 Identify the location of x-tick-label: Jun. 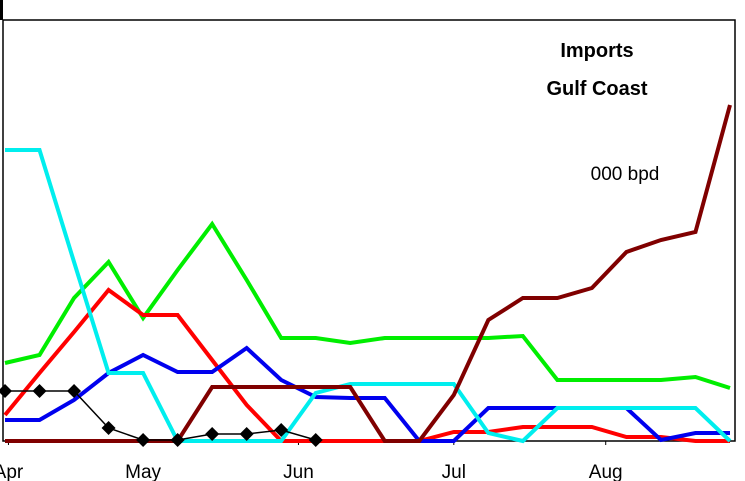
(298, 471).